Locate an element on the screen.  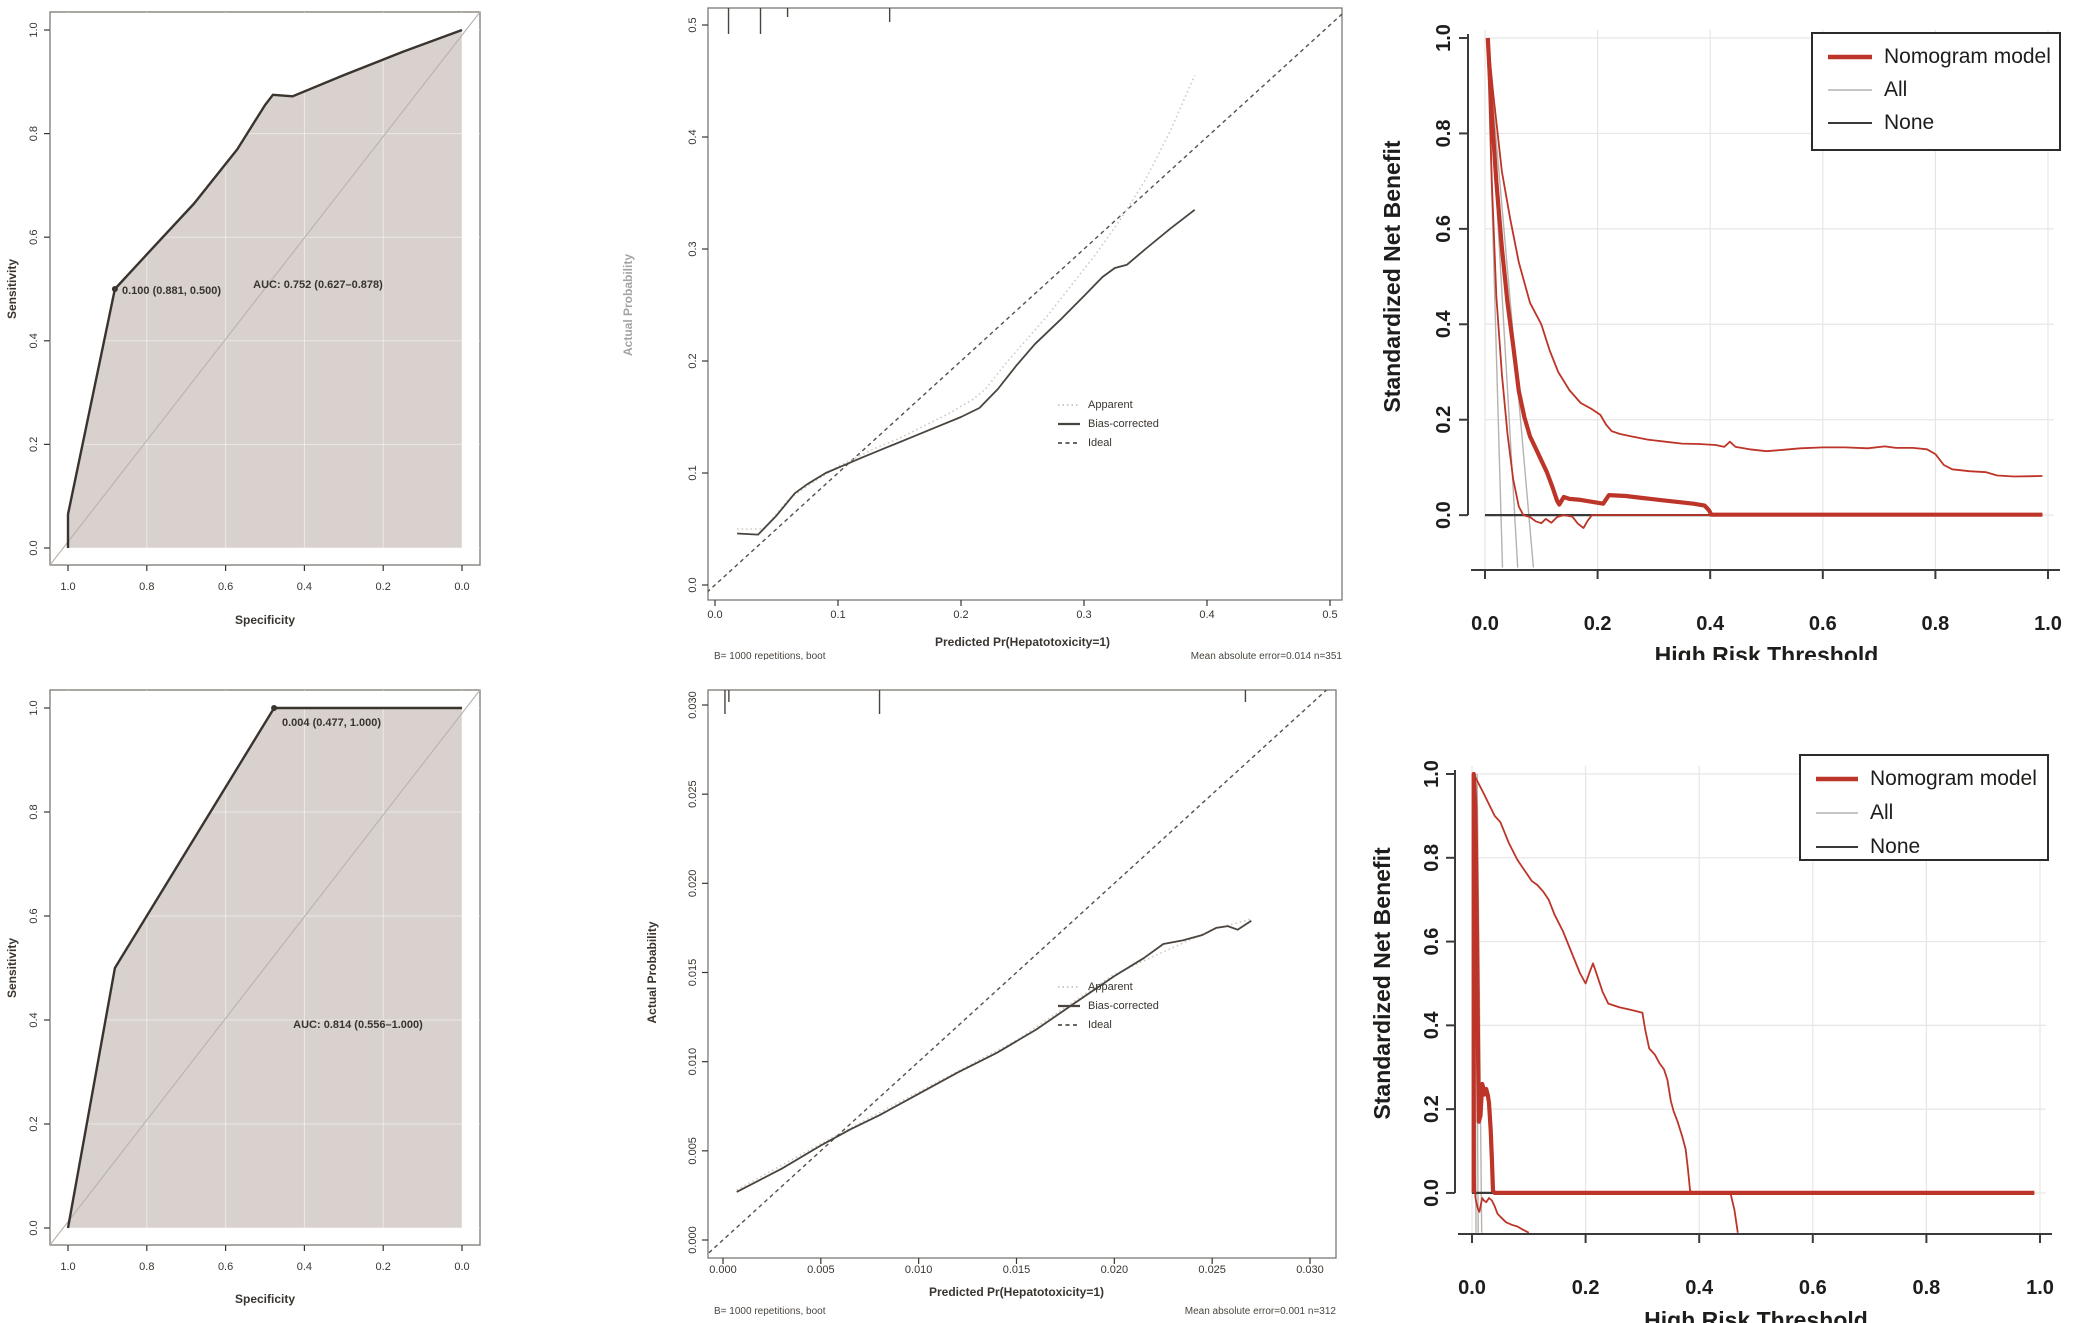
x-tick-label: 0.1 is located at coordinates (837, 615).